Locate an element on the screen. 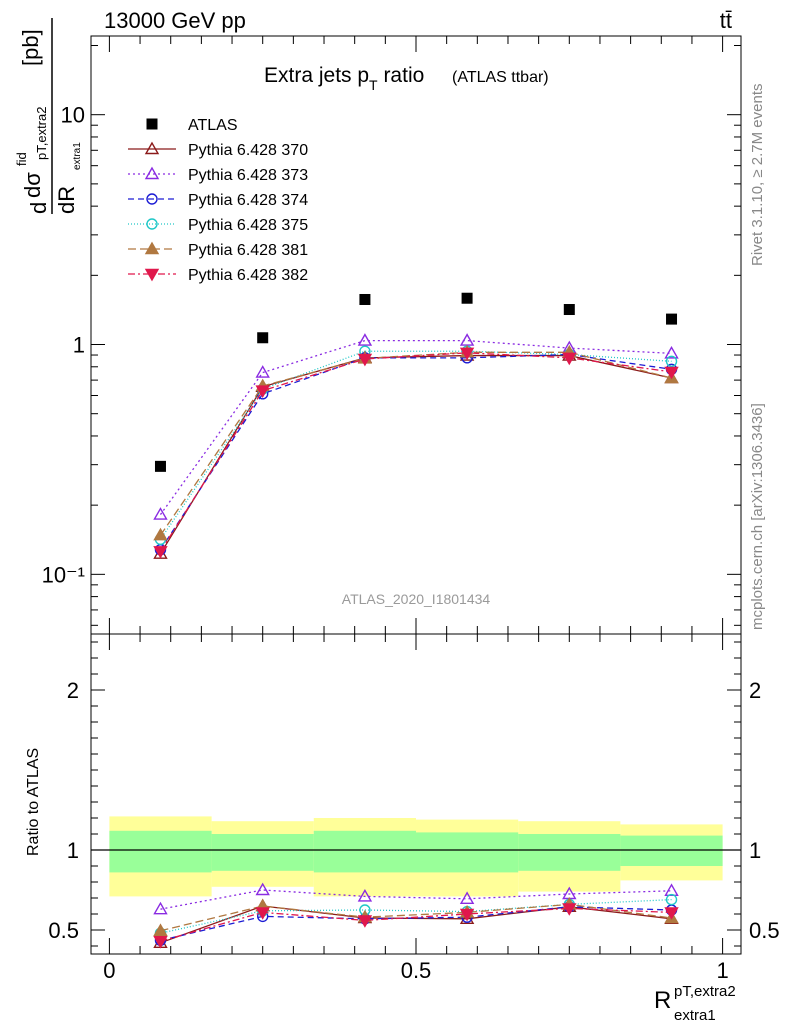  ylabel-unit: [pb] is located at coordinates (30, 47).